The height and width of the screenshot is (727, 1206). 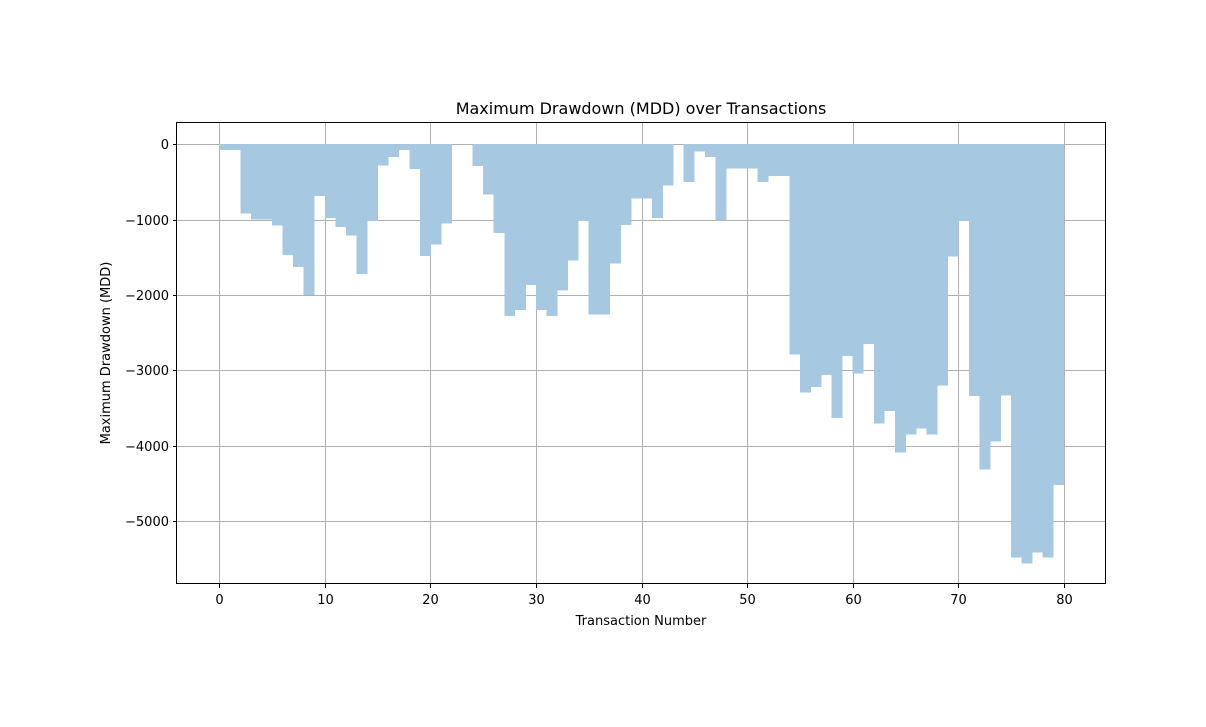 I want to click on x-tick-label: 40, so click(x=642, y=600).